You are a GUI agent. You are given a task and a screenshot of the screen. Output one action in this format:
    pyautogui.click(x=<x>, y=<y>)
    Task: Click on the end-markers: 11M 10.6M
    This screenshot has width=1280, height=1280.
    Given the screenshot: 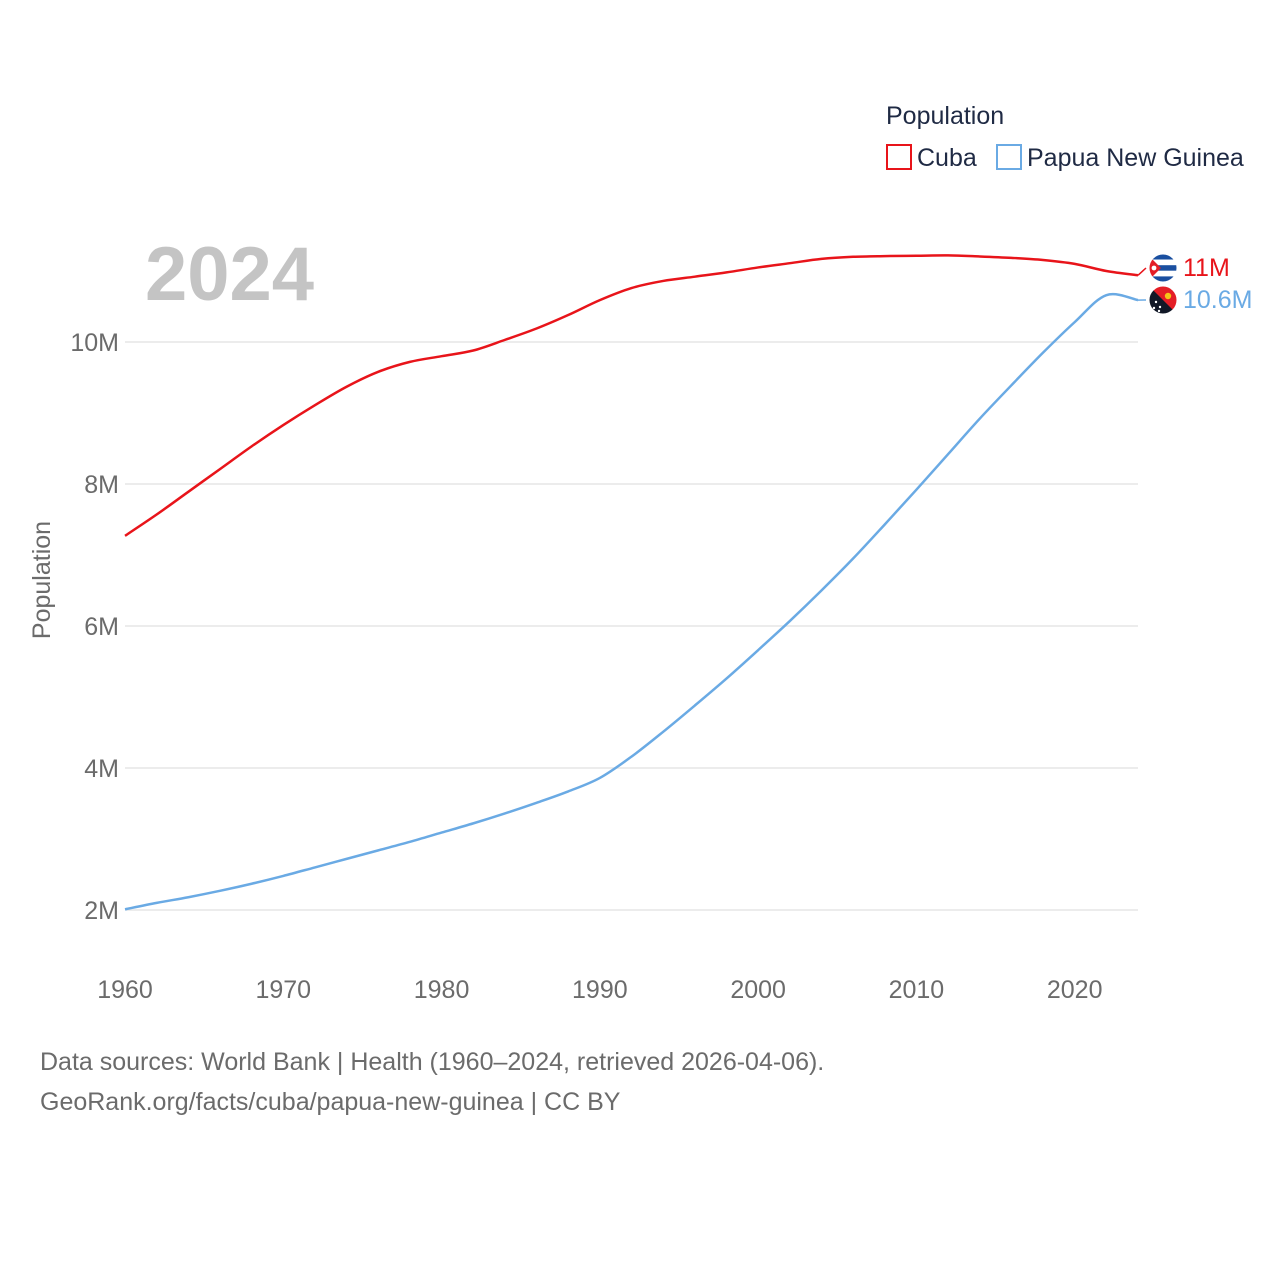 What is the action you would take?
    pyautogui.click(x=1194, y=284)
    